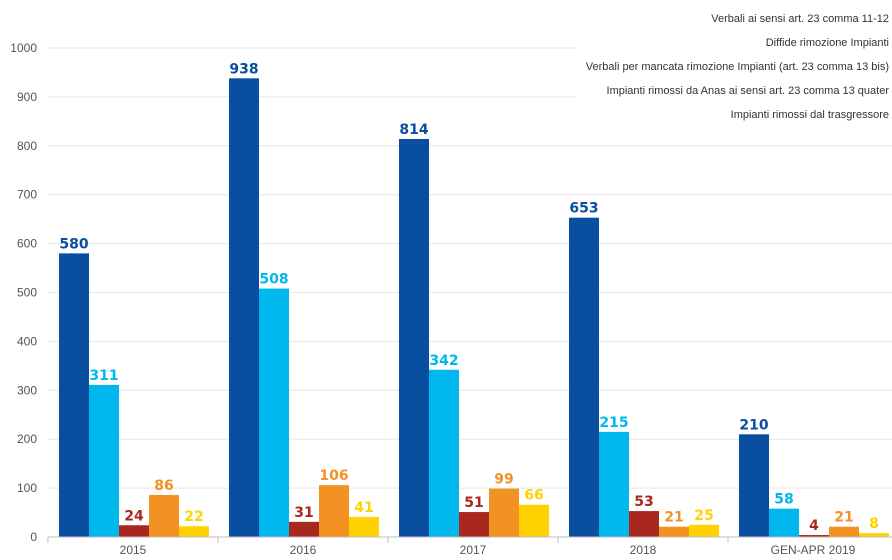 This screenshot has height=560, width=892. I want to click on data-label: 653, so click(583, 209).